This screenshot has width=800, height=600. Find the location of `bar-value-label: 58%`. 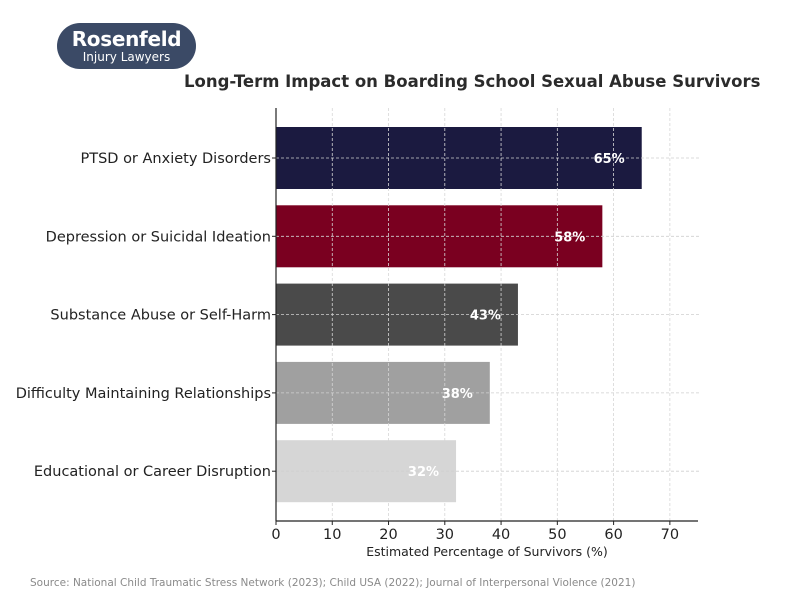

bar-value-label: 58% is located at coordinates (569, 237).